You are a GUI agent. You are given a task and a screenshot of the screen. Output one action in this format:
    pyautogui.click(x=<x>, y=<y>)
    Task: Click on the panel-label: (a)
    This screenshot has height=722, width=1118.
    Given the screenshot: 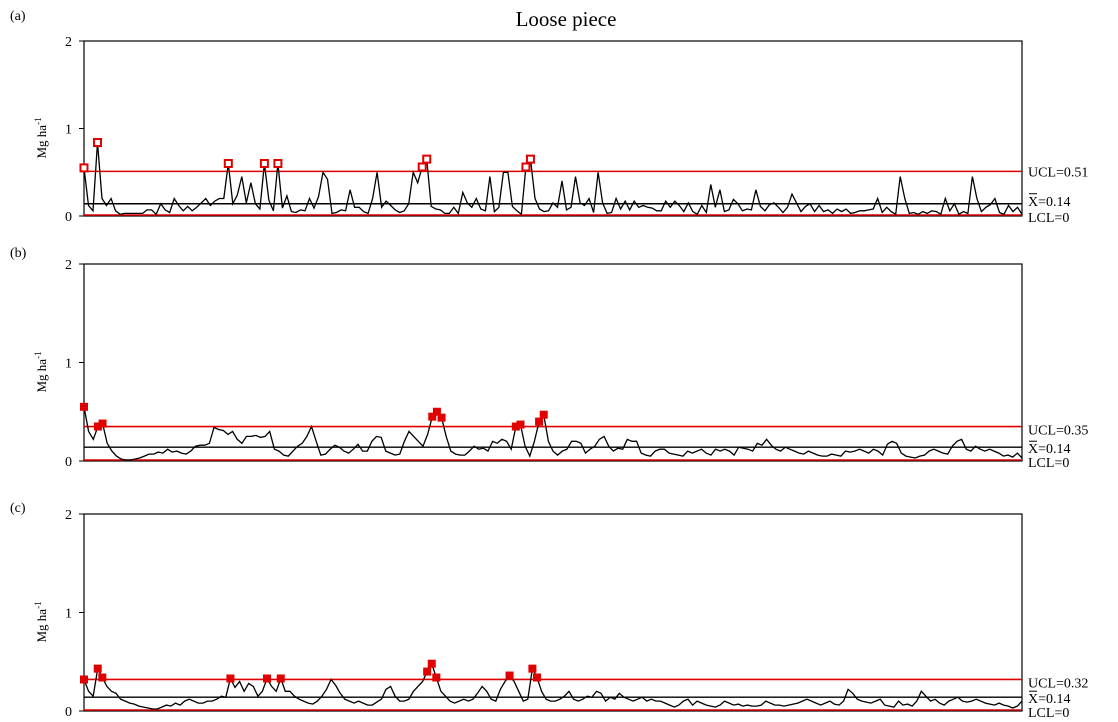 What is the action you would take?
    pyautogui.click(x=18, y=16)
    